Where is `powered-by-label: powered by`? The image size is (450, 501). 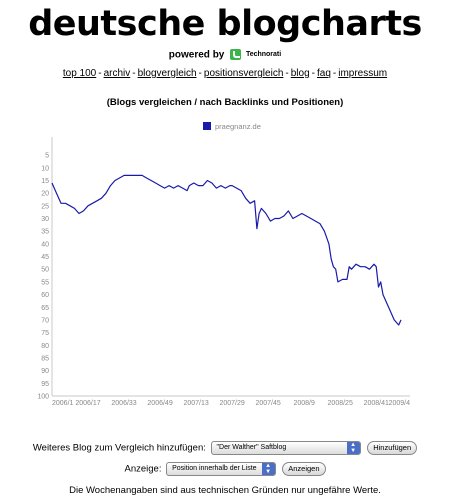
powered-by-label: powered by is located at coordinates (196, 55).